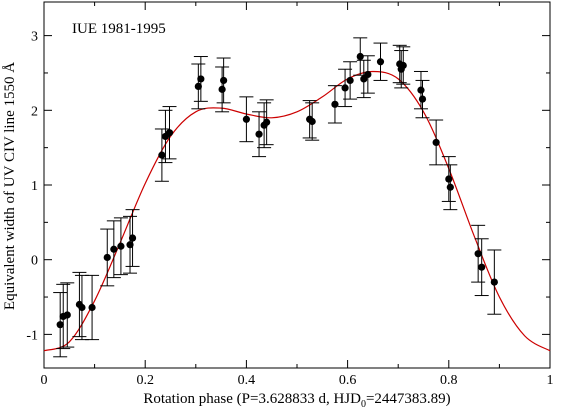 Image resolution: width=561 pixels, height=416 pixels. I want to click on x-axis-label-subscript: 0, so click(363, 404).